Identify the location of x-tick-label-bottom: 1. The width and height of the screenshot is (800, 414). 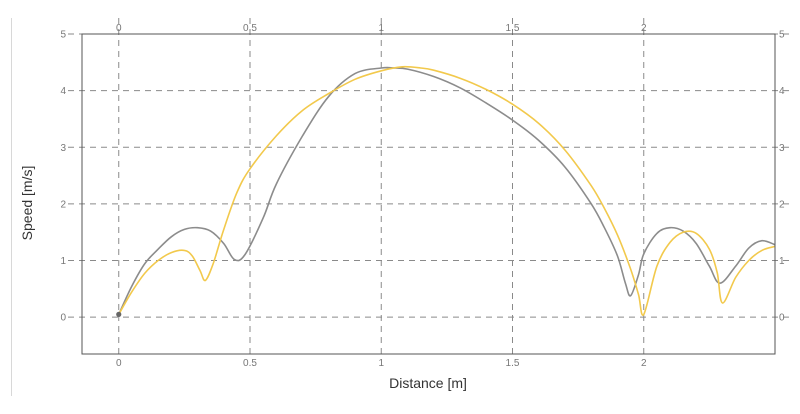
(381, 363).